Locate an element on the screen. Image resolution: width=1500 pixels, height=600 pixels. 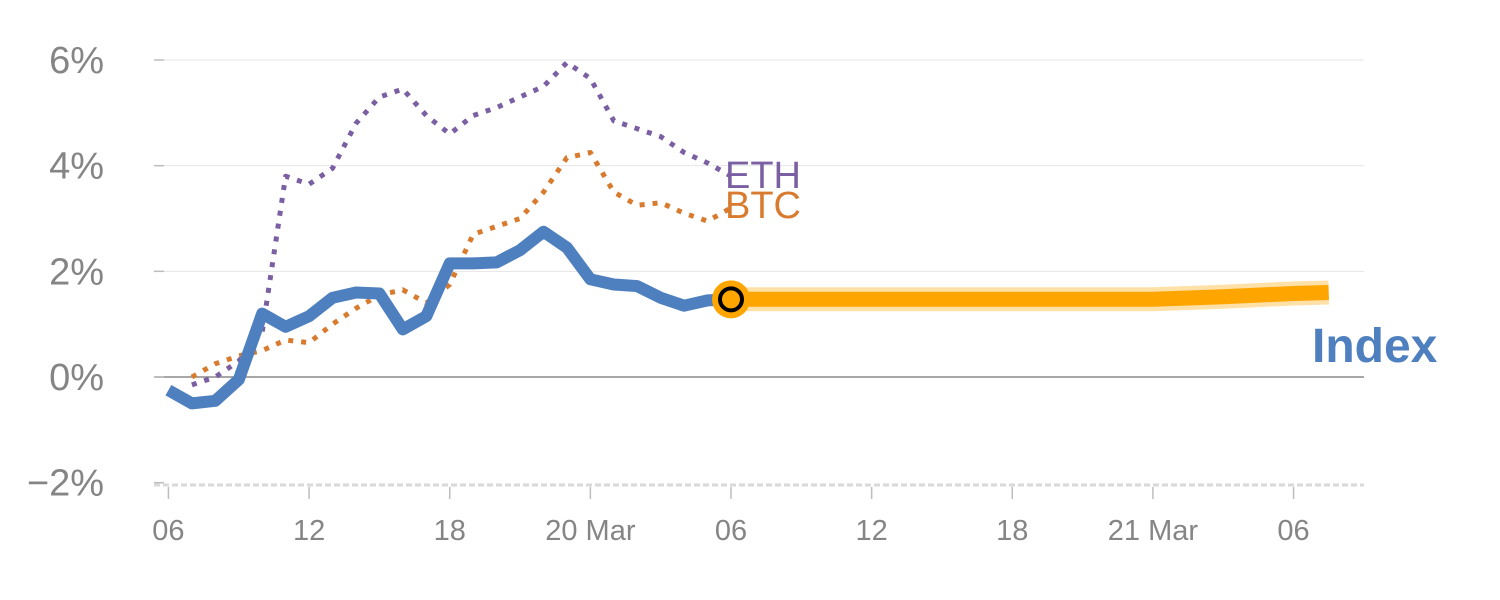
y-tick-label: 2% is located at coordinates (76, 272).